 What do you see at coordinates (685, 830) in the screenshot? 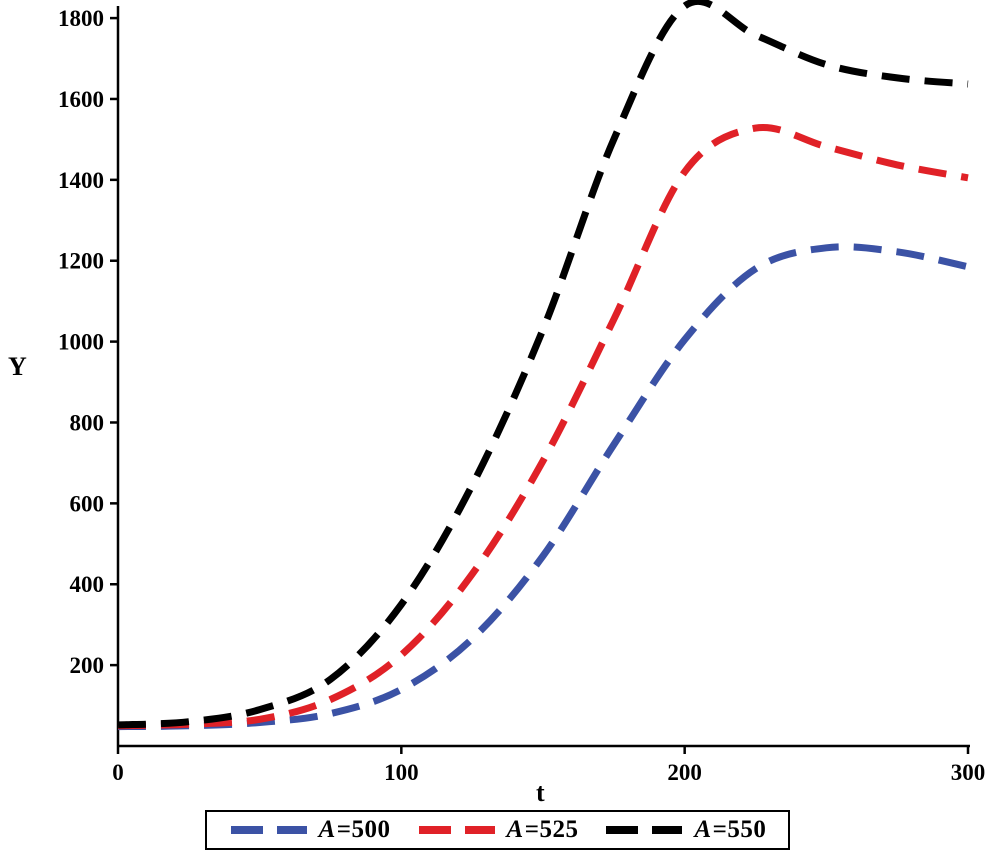
I see `legend-item: A=550` at bounding box center [685, 830].